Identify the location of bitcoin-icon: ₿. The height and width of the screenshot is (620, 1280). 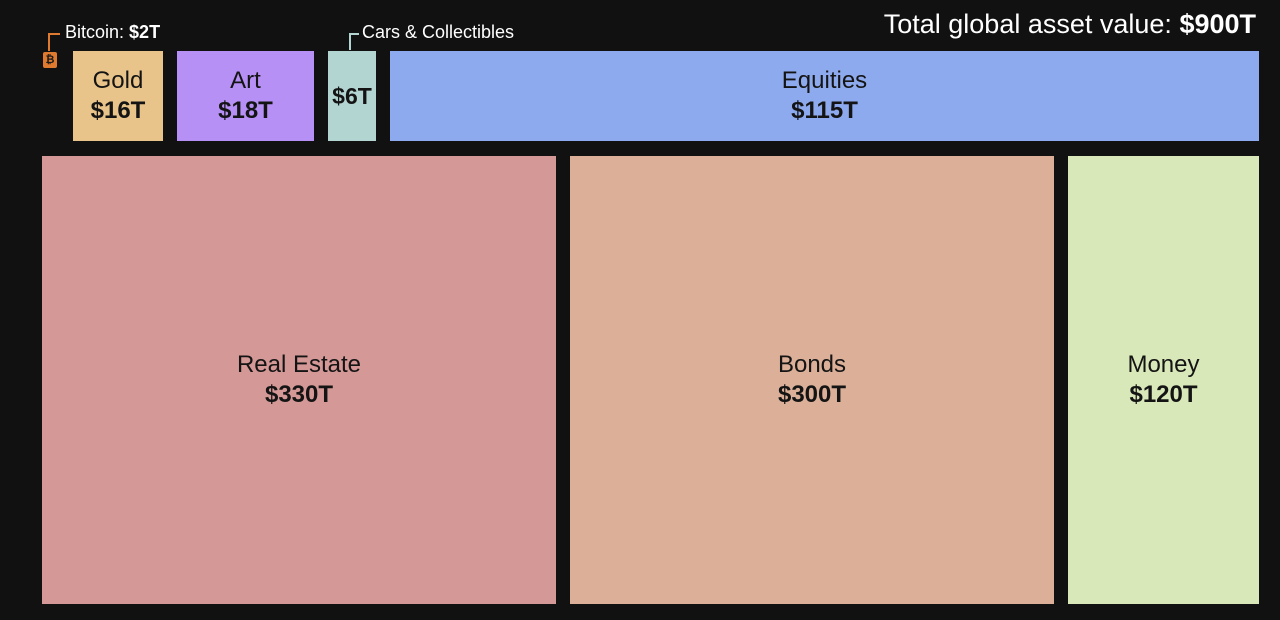
(50, 60).